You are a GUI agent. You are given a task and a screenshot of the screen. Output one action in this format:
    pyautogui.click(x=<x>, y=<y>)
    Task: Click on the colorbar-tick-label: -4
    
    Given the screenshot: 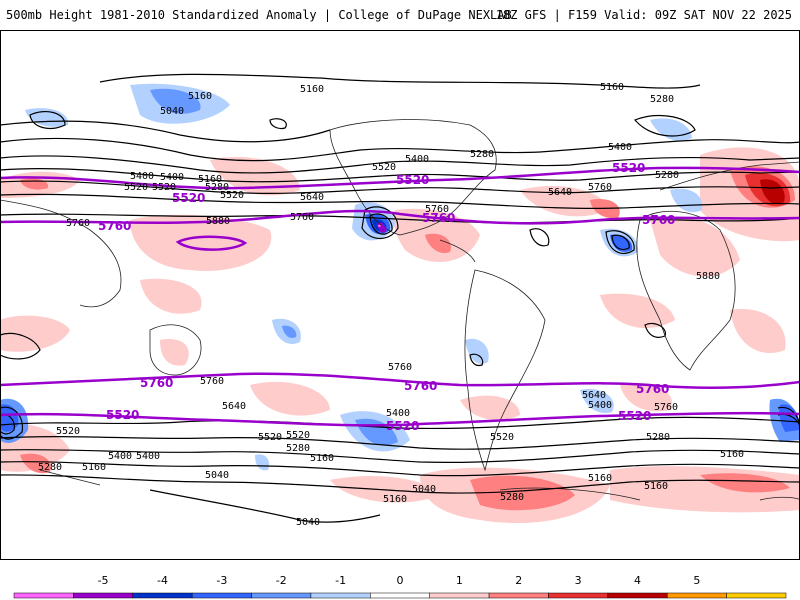 What is the action you would take?
    pyautogui.click(x=162, y=580)
    